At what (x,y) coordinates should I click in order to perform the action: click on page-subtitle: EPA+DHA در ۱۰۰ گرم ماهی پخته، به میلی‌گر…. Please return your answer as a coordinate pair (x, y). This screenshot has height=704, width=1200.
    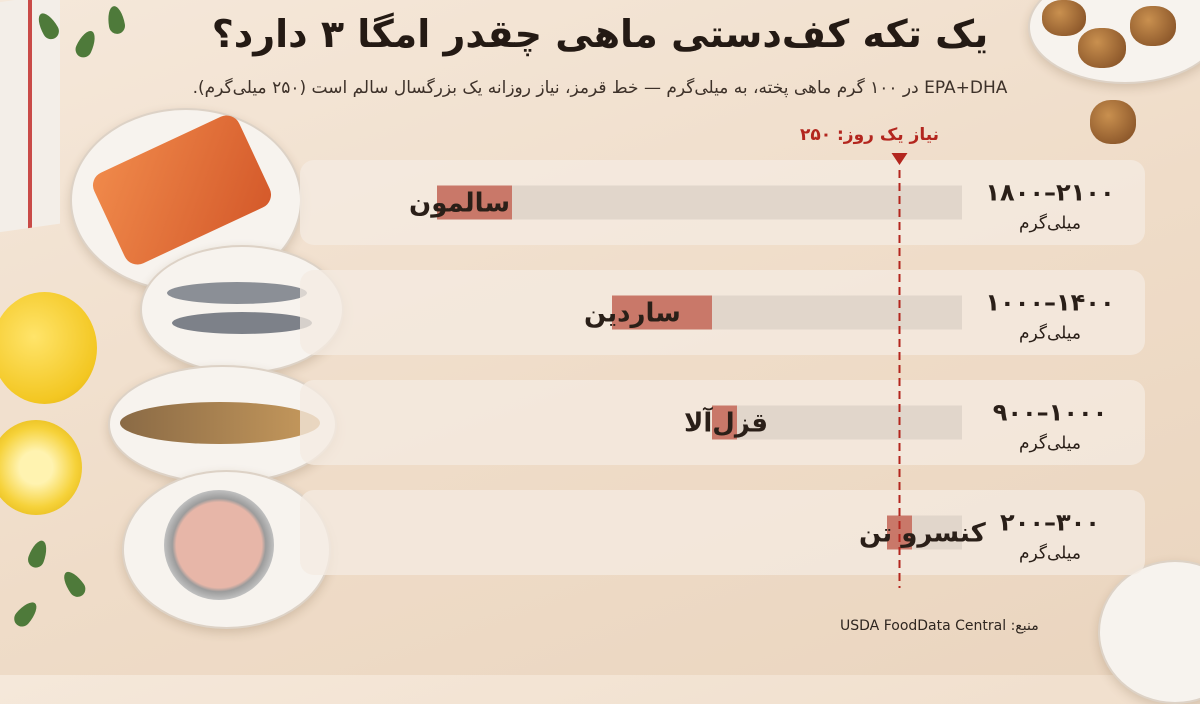
    Looking at the image, I should click on (600, 88).